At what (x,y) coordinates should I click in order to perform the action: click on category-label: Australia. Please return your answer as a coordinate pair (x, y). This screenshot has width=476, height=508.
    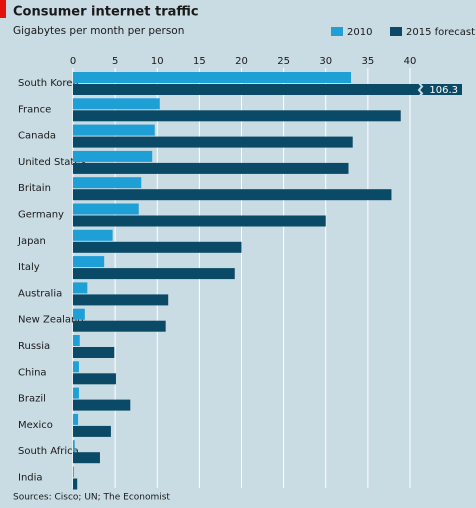
    Looking at the image, I should click on (40, 293).